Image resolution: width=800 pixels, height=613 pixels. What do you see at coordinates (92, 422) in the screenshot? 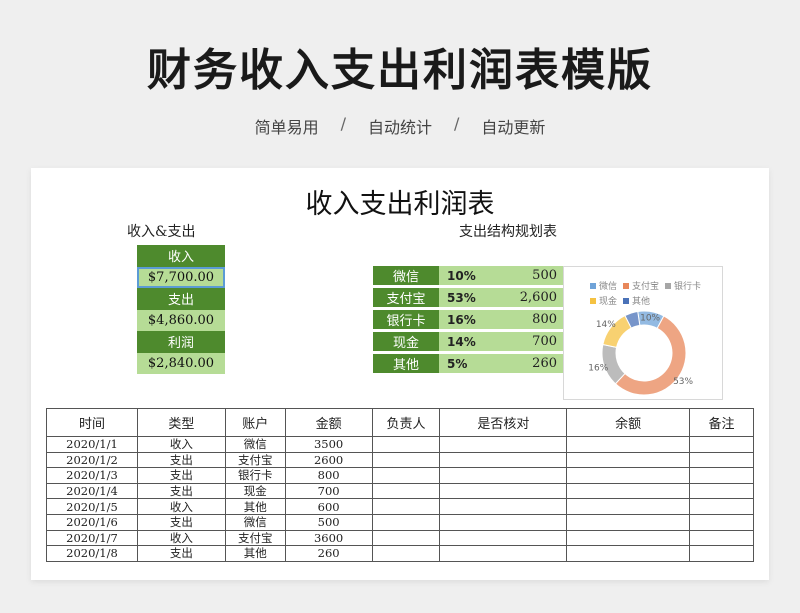
I see `column-header-time: 时间` at bounding box center [92, 422].